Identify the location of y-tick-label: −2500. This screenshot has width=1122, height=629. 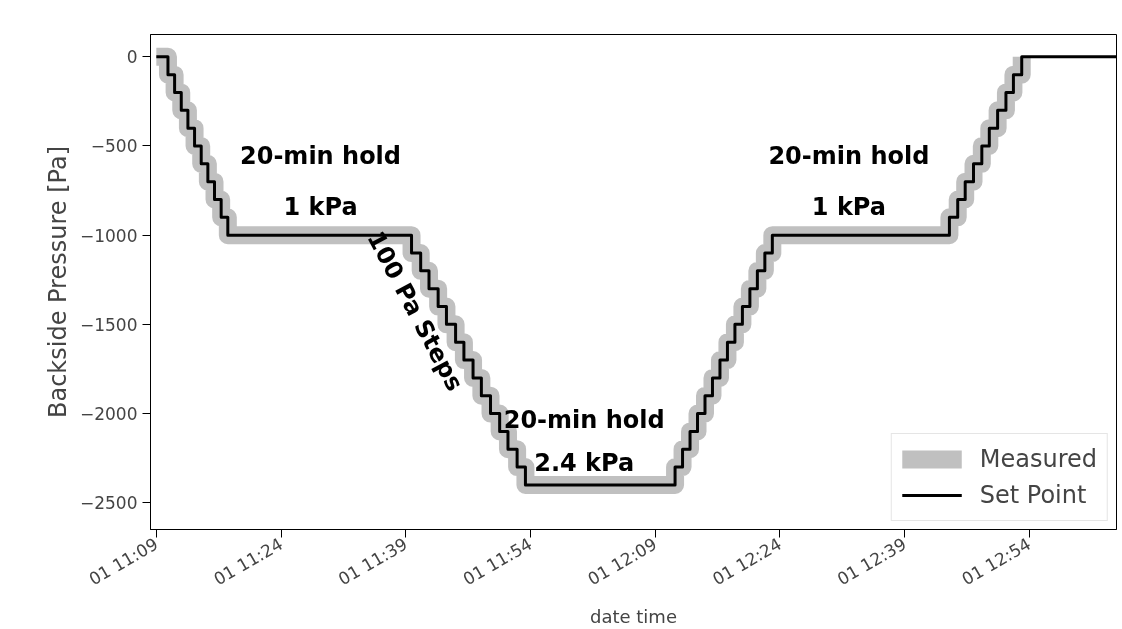
(108, 503).